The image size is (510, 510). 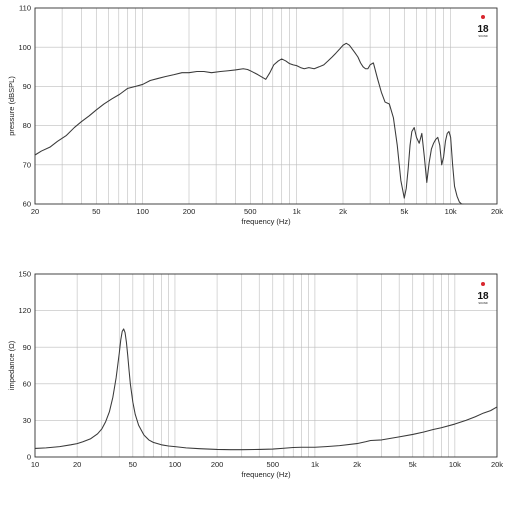 I want to click on y-tick-label: 120, so click(x=24, y=310).